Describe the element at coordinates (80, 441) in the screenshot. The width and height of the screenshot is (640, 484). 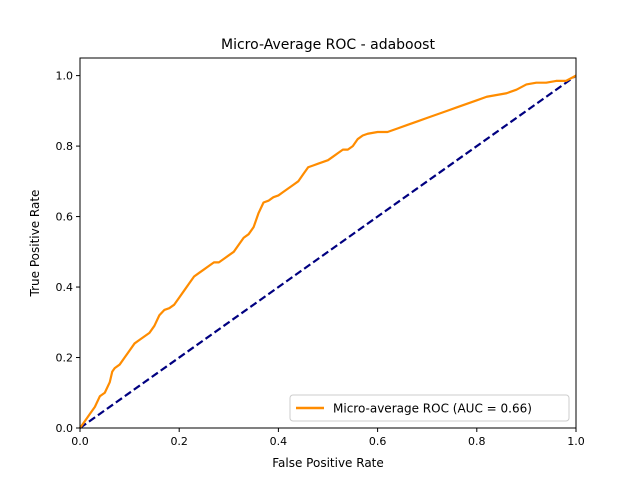
I see `x-tick-label: 0.0` at that location.